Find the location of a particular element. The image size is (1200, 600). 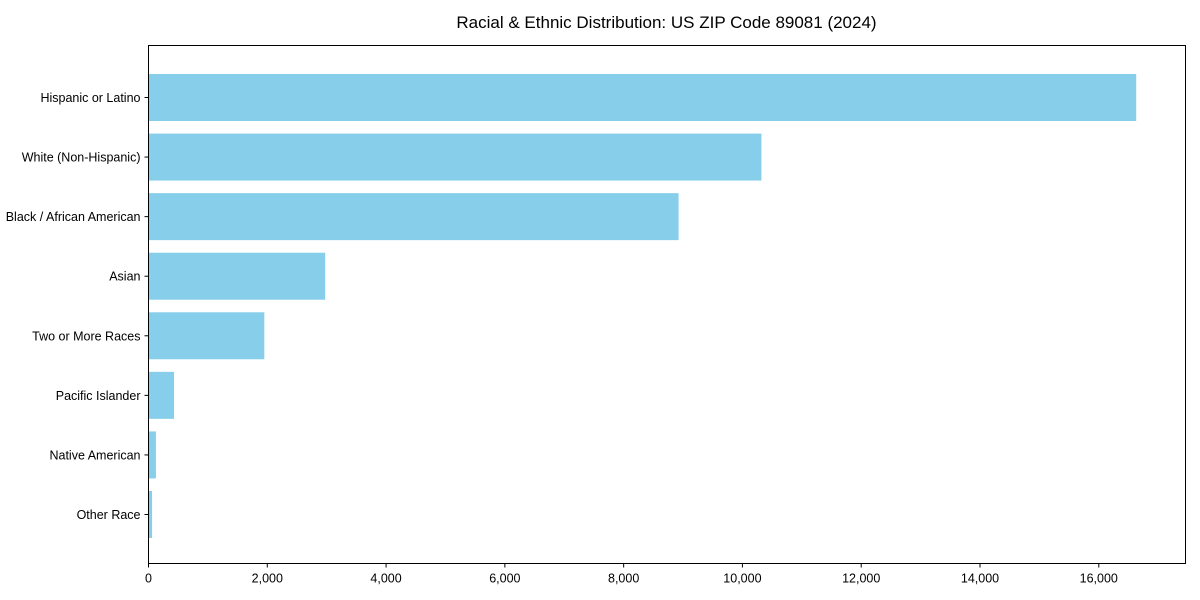

bar-native-american is located at coordinates (152, 455).